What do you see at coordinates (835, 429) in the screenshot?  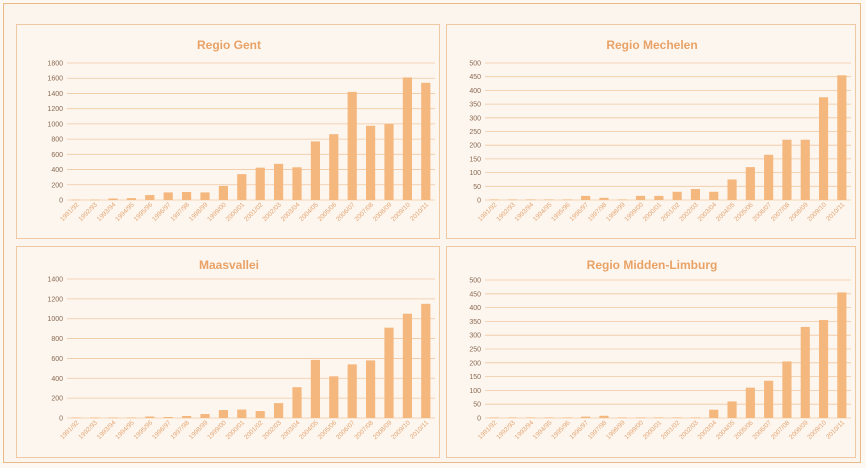 I see `x-tick-label: 2010/11` at bounding box center [835, 429].